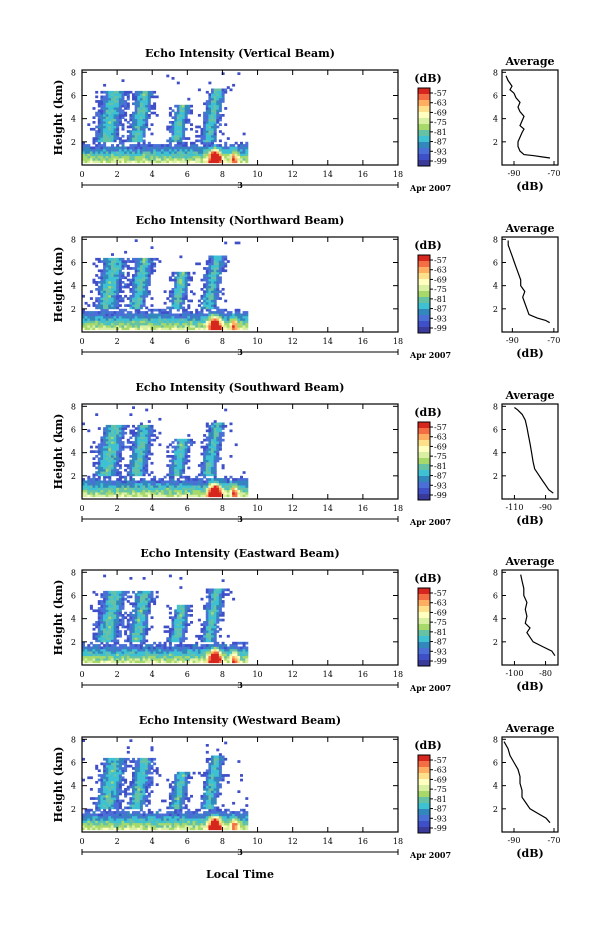 The image size is (614, 934). What do you see at coordinates (81, 508) in the screenshot?
I see `x-tick-label: 0` at bounding box center [81, 508].